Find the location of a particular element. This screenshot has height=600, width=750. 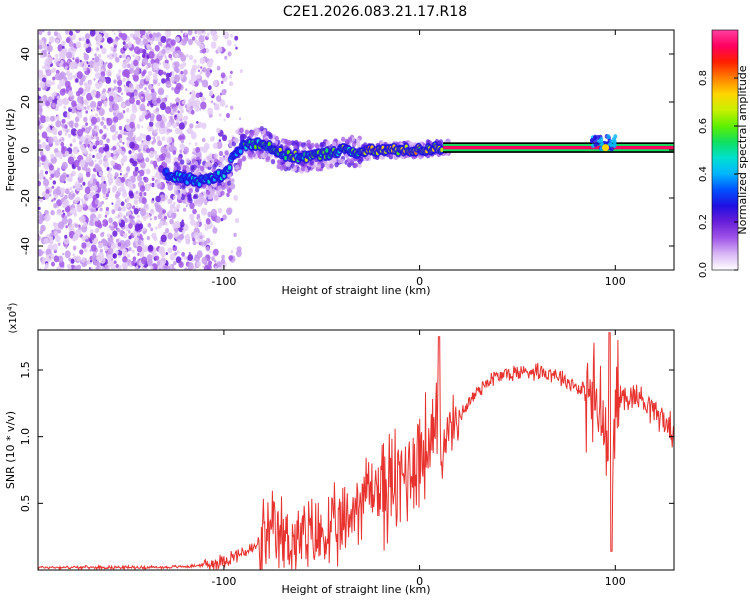

colorbar-tick-label: 0.4 is located at coordinates (703, 174).